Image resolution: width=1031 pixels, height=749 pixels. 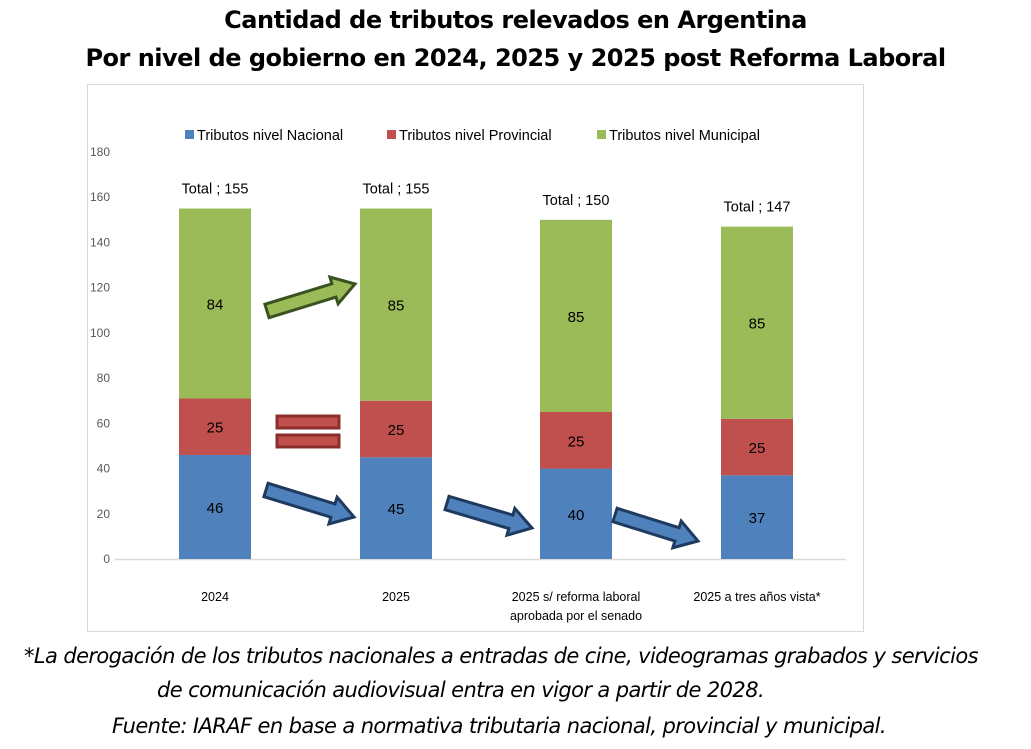 I want to click on y-tick-label: 140, so click(x=100, y=242).